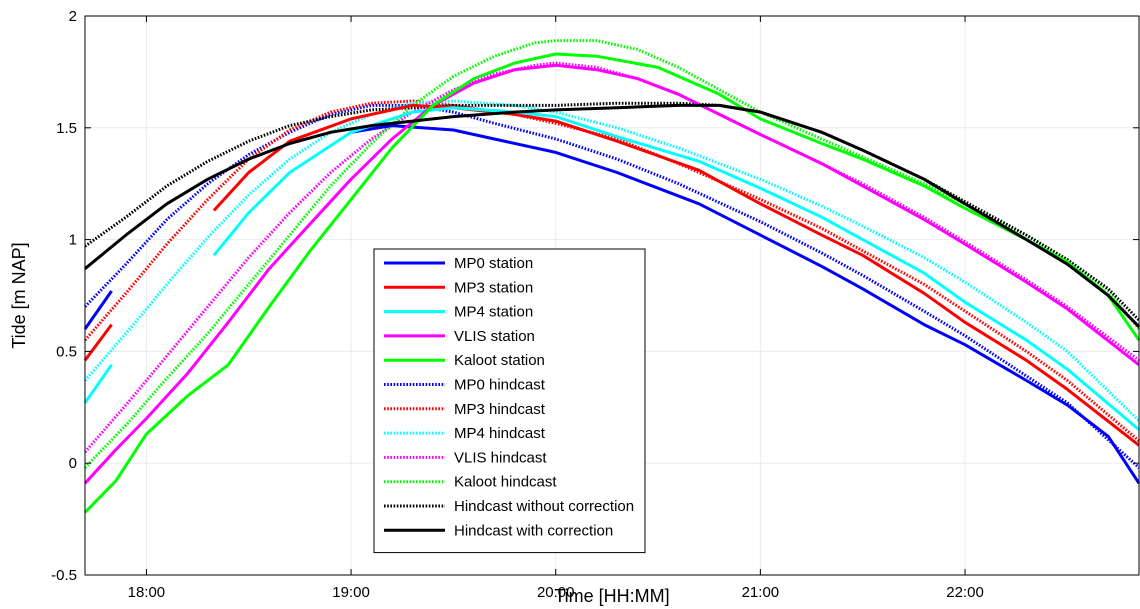 The width and height of the screenshot is (1140, 609). Describe the element at coordinates (351, 592) in the screenshot. I see `x-tick-label: 19:00` at that location.